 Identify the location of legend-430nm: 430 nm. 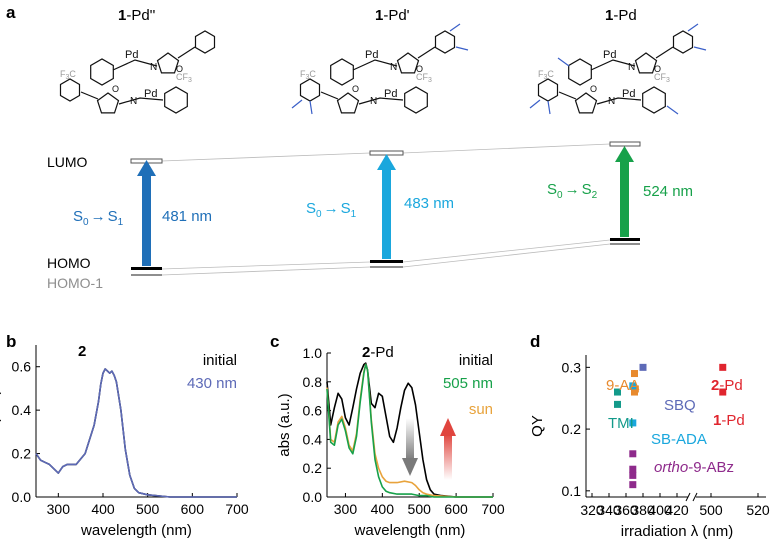
(212, 383).